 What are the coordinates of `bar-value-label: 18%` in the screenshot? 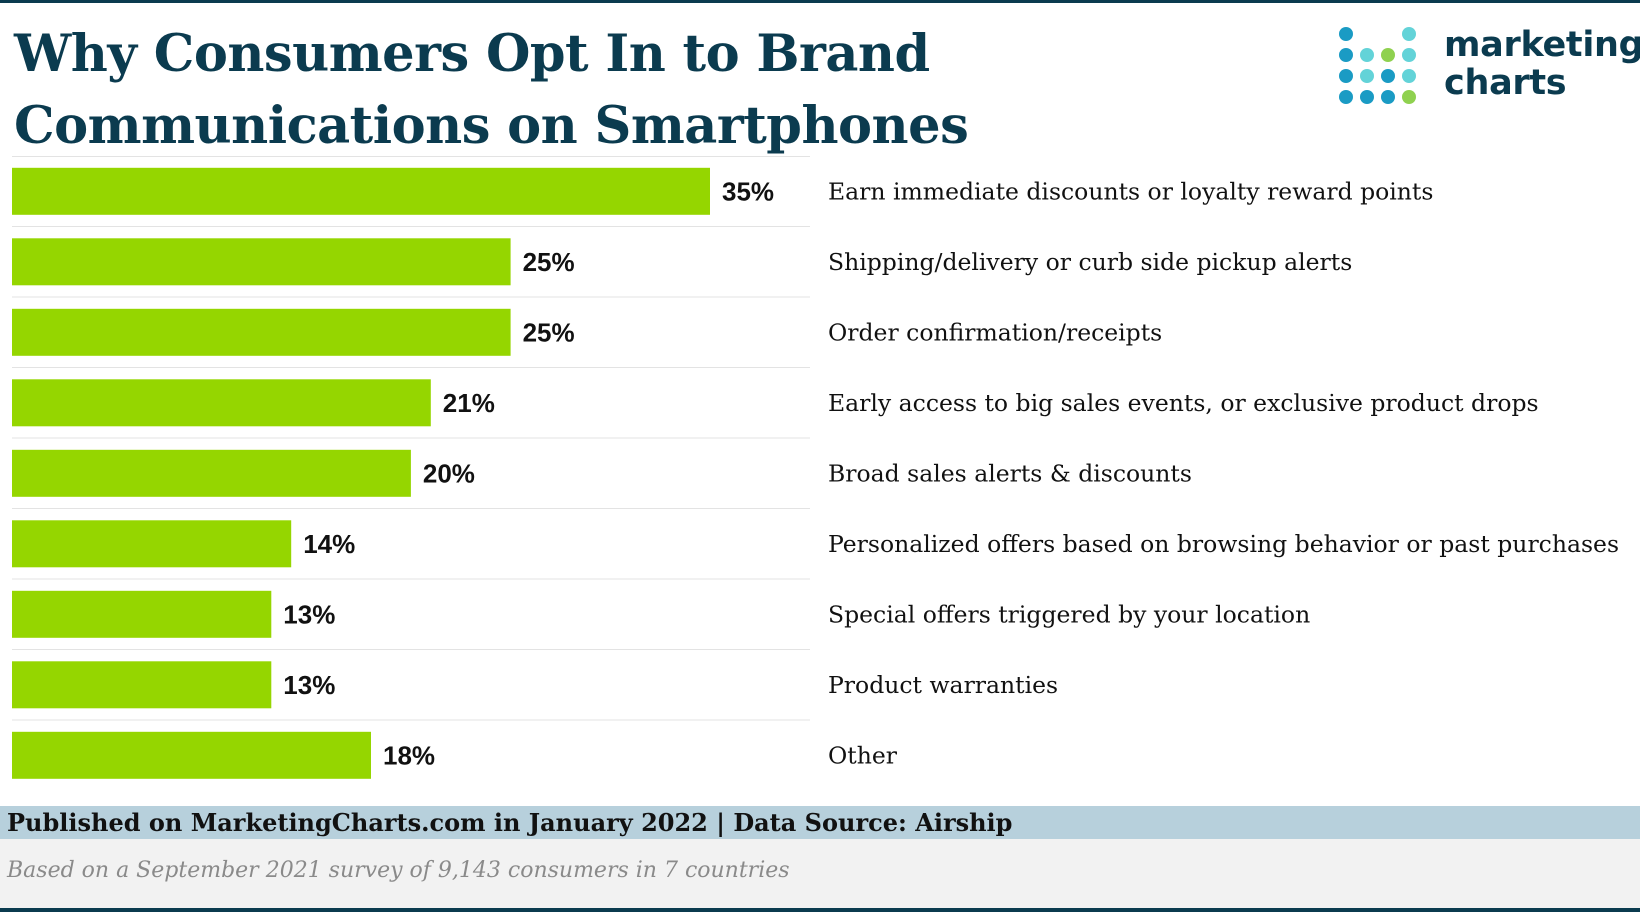 It's located at (409, 755).